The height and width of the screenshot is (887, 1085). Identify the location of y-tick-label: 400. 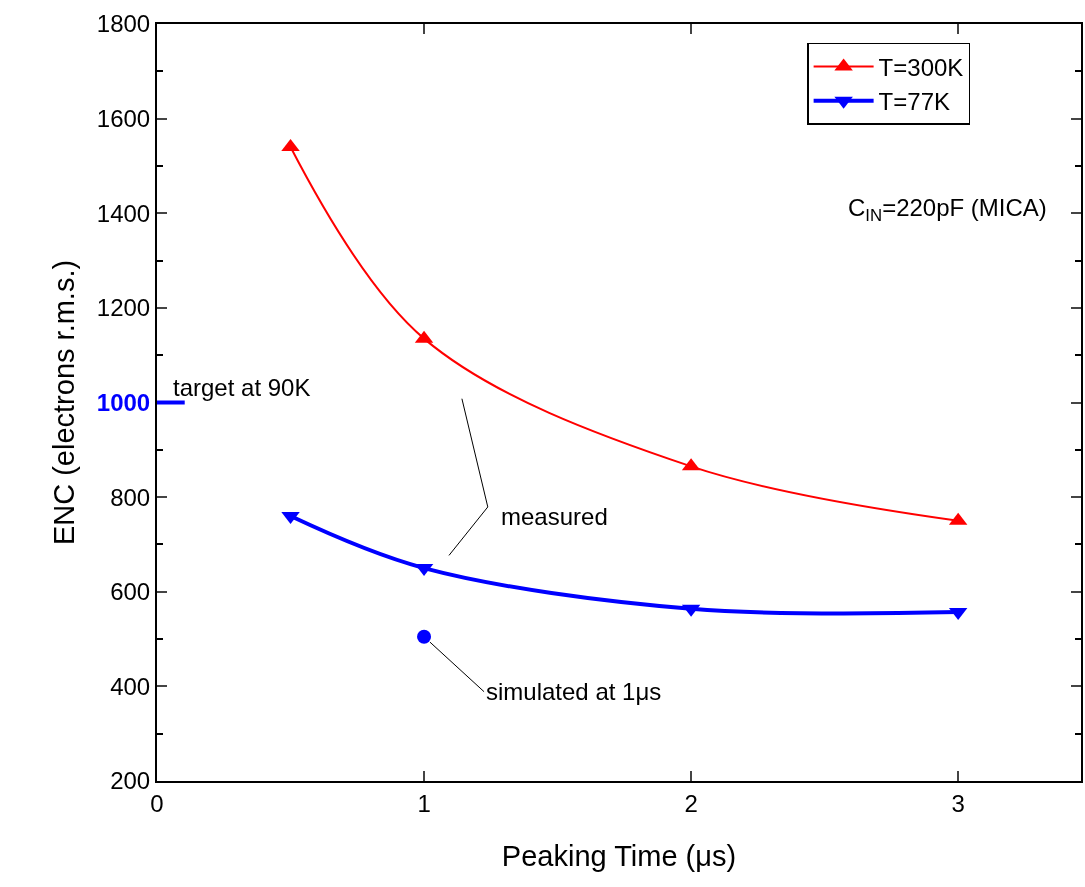
(130, 686).